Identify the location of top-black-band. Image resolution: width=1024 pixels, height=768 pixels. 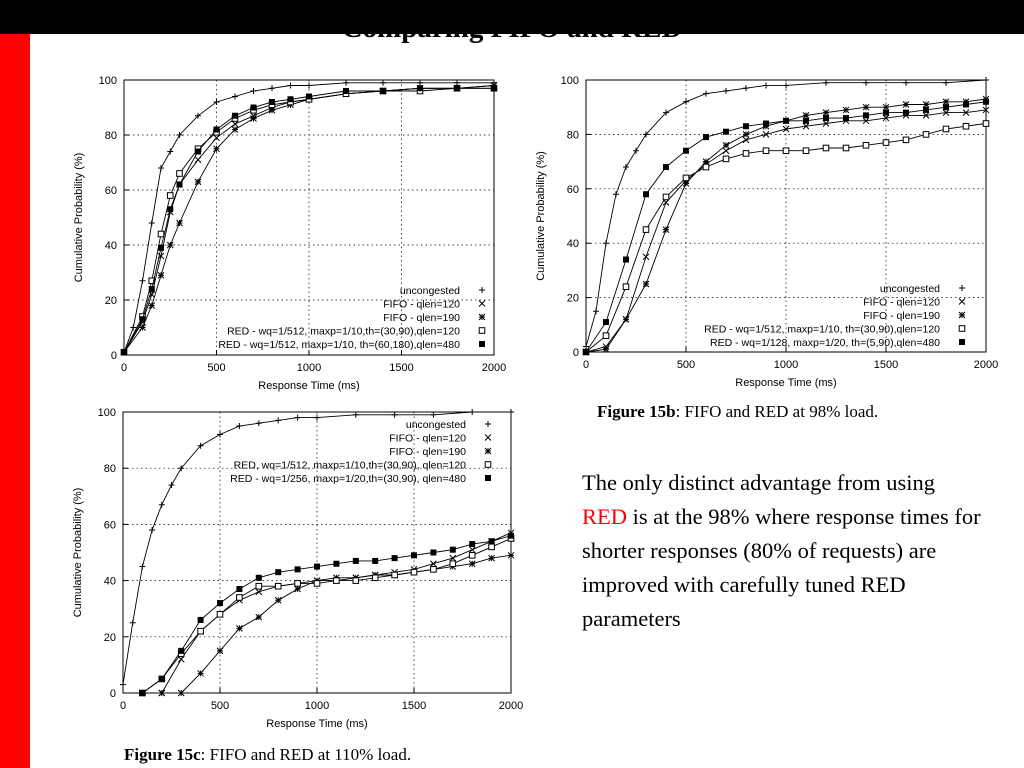
(512, 17).